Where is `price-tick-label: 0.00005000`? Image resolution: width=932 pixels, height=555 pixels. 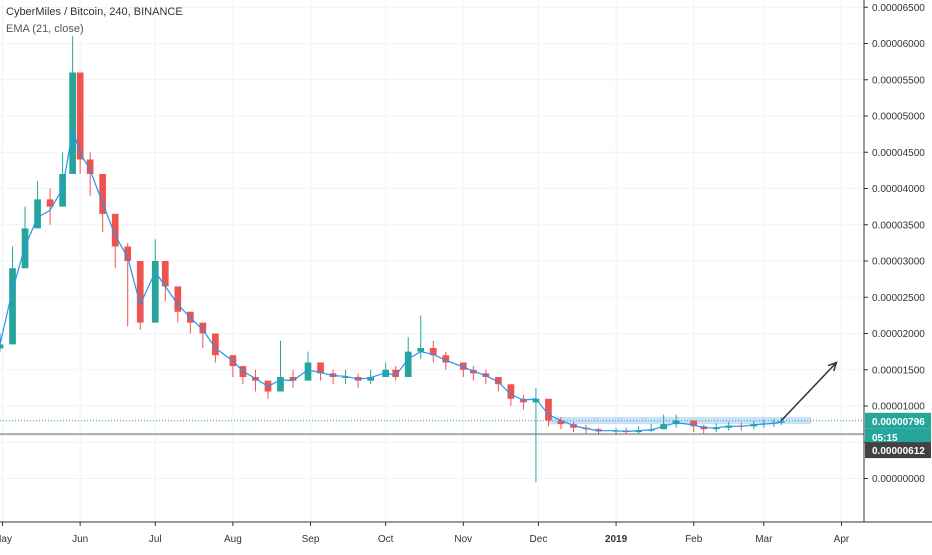
price-tick-label: 0.00005000 is located at coordinates (898, 117).